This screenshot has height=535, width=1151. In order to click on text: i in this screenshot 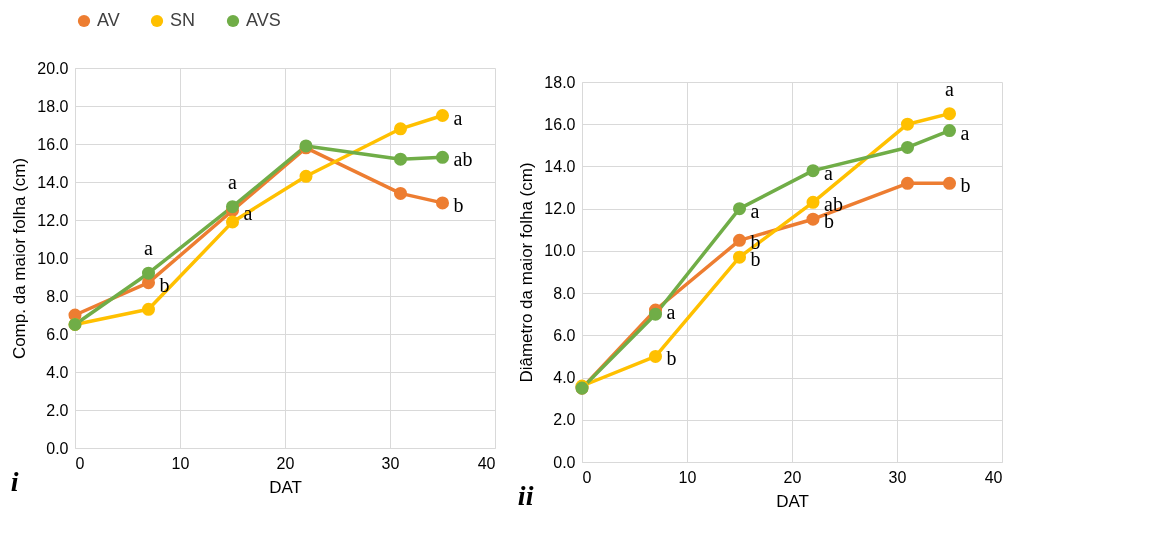, I will do `click(14, 481)`.